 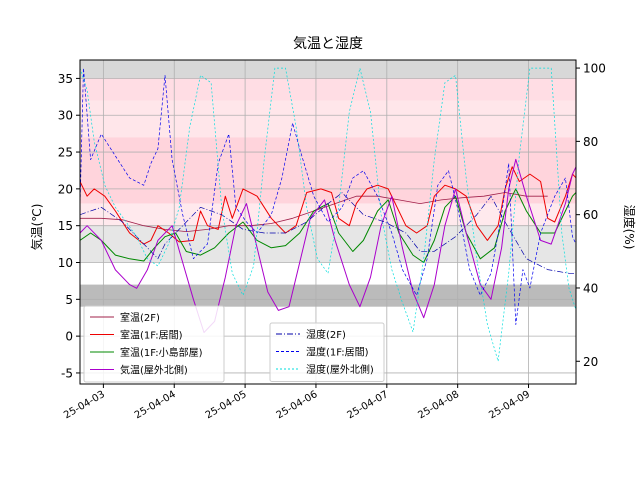 What do you see at coordinates (340, 369) in the screenshot?
I see `legend-humidity-label-2: 湿度(屋外北側)` at bounding box center [340, 369].